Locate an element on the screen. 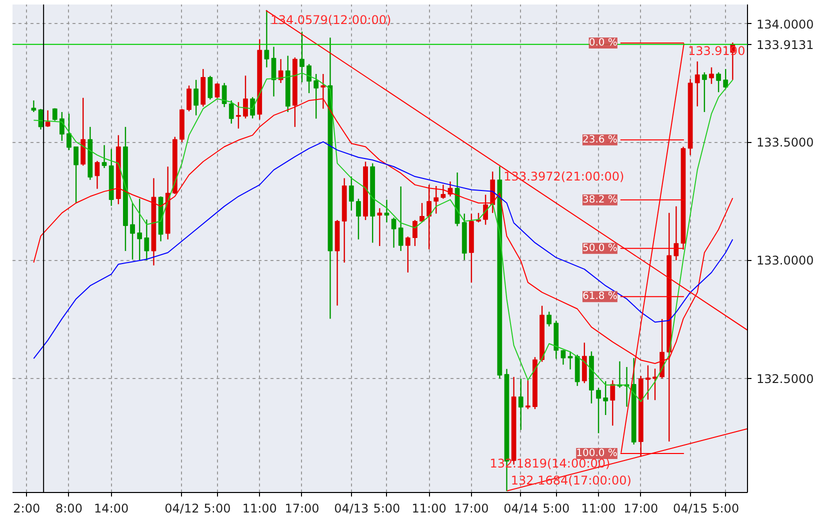 The width and height of the screenshot is (818, 519). series-label: 50.0 % is located at coordinates (600, 248).